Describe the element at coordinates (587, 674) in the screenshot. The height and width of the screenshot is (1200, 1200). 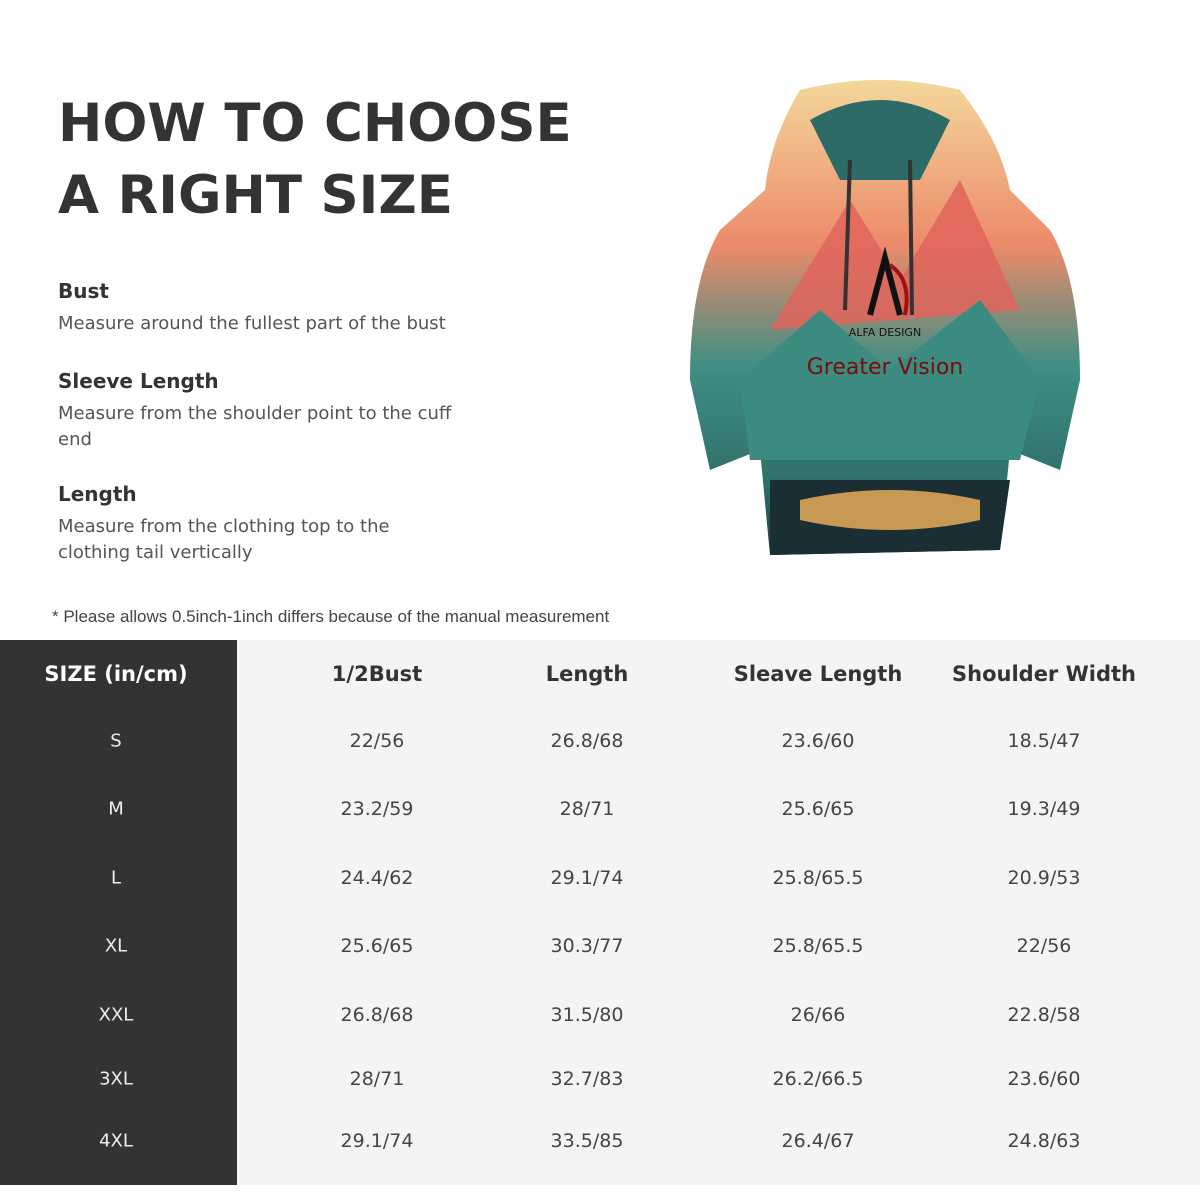
I see `column-header: Length` at that location.